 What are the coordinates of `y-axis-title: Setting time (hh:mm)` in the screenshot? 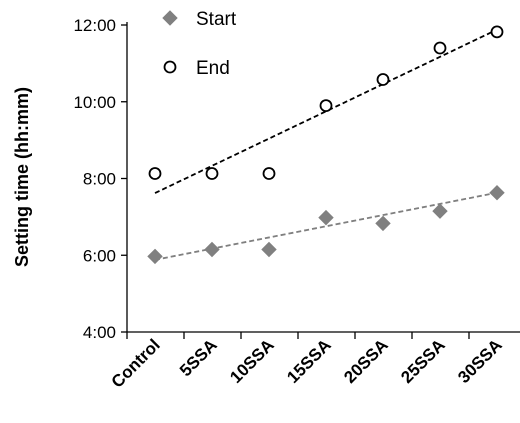 It's located at (22, 177).